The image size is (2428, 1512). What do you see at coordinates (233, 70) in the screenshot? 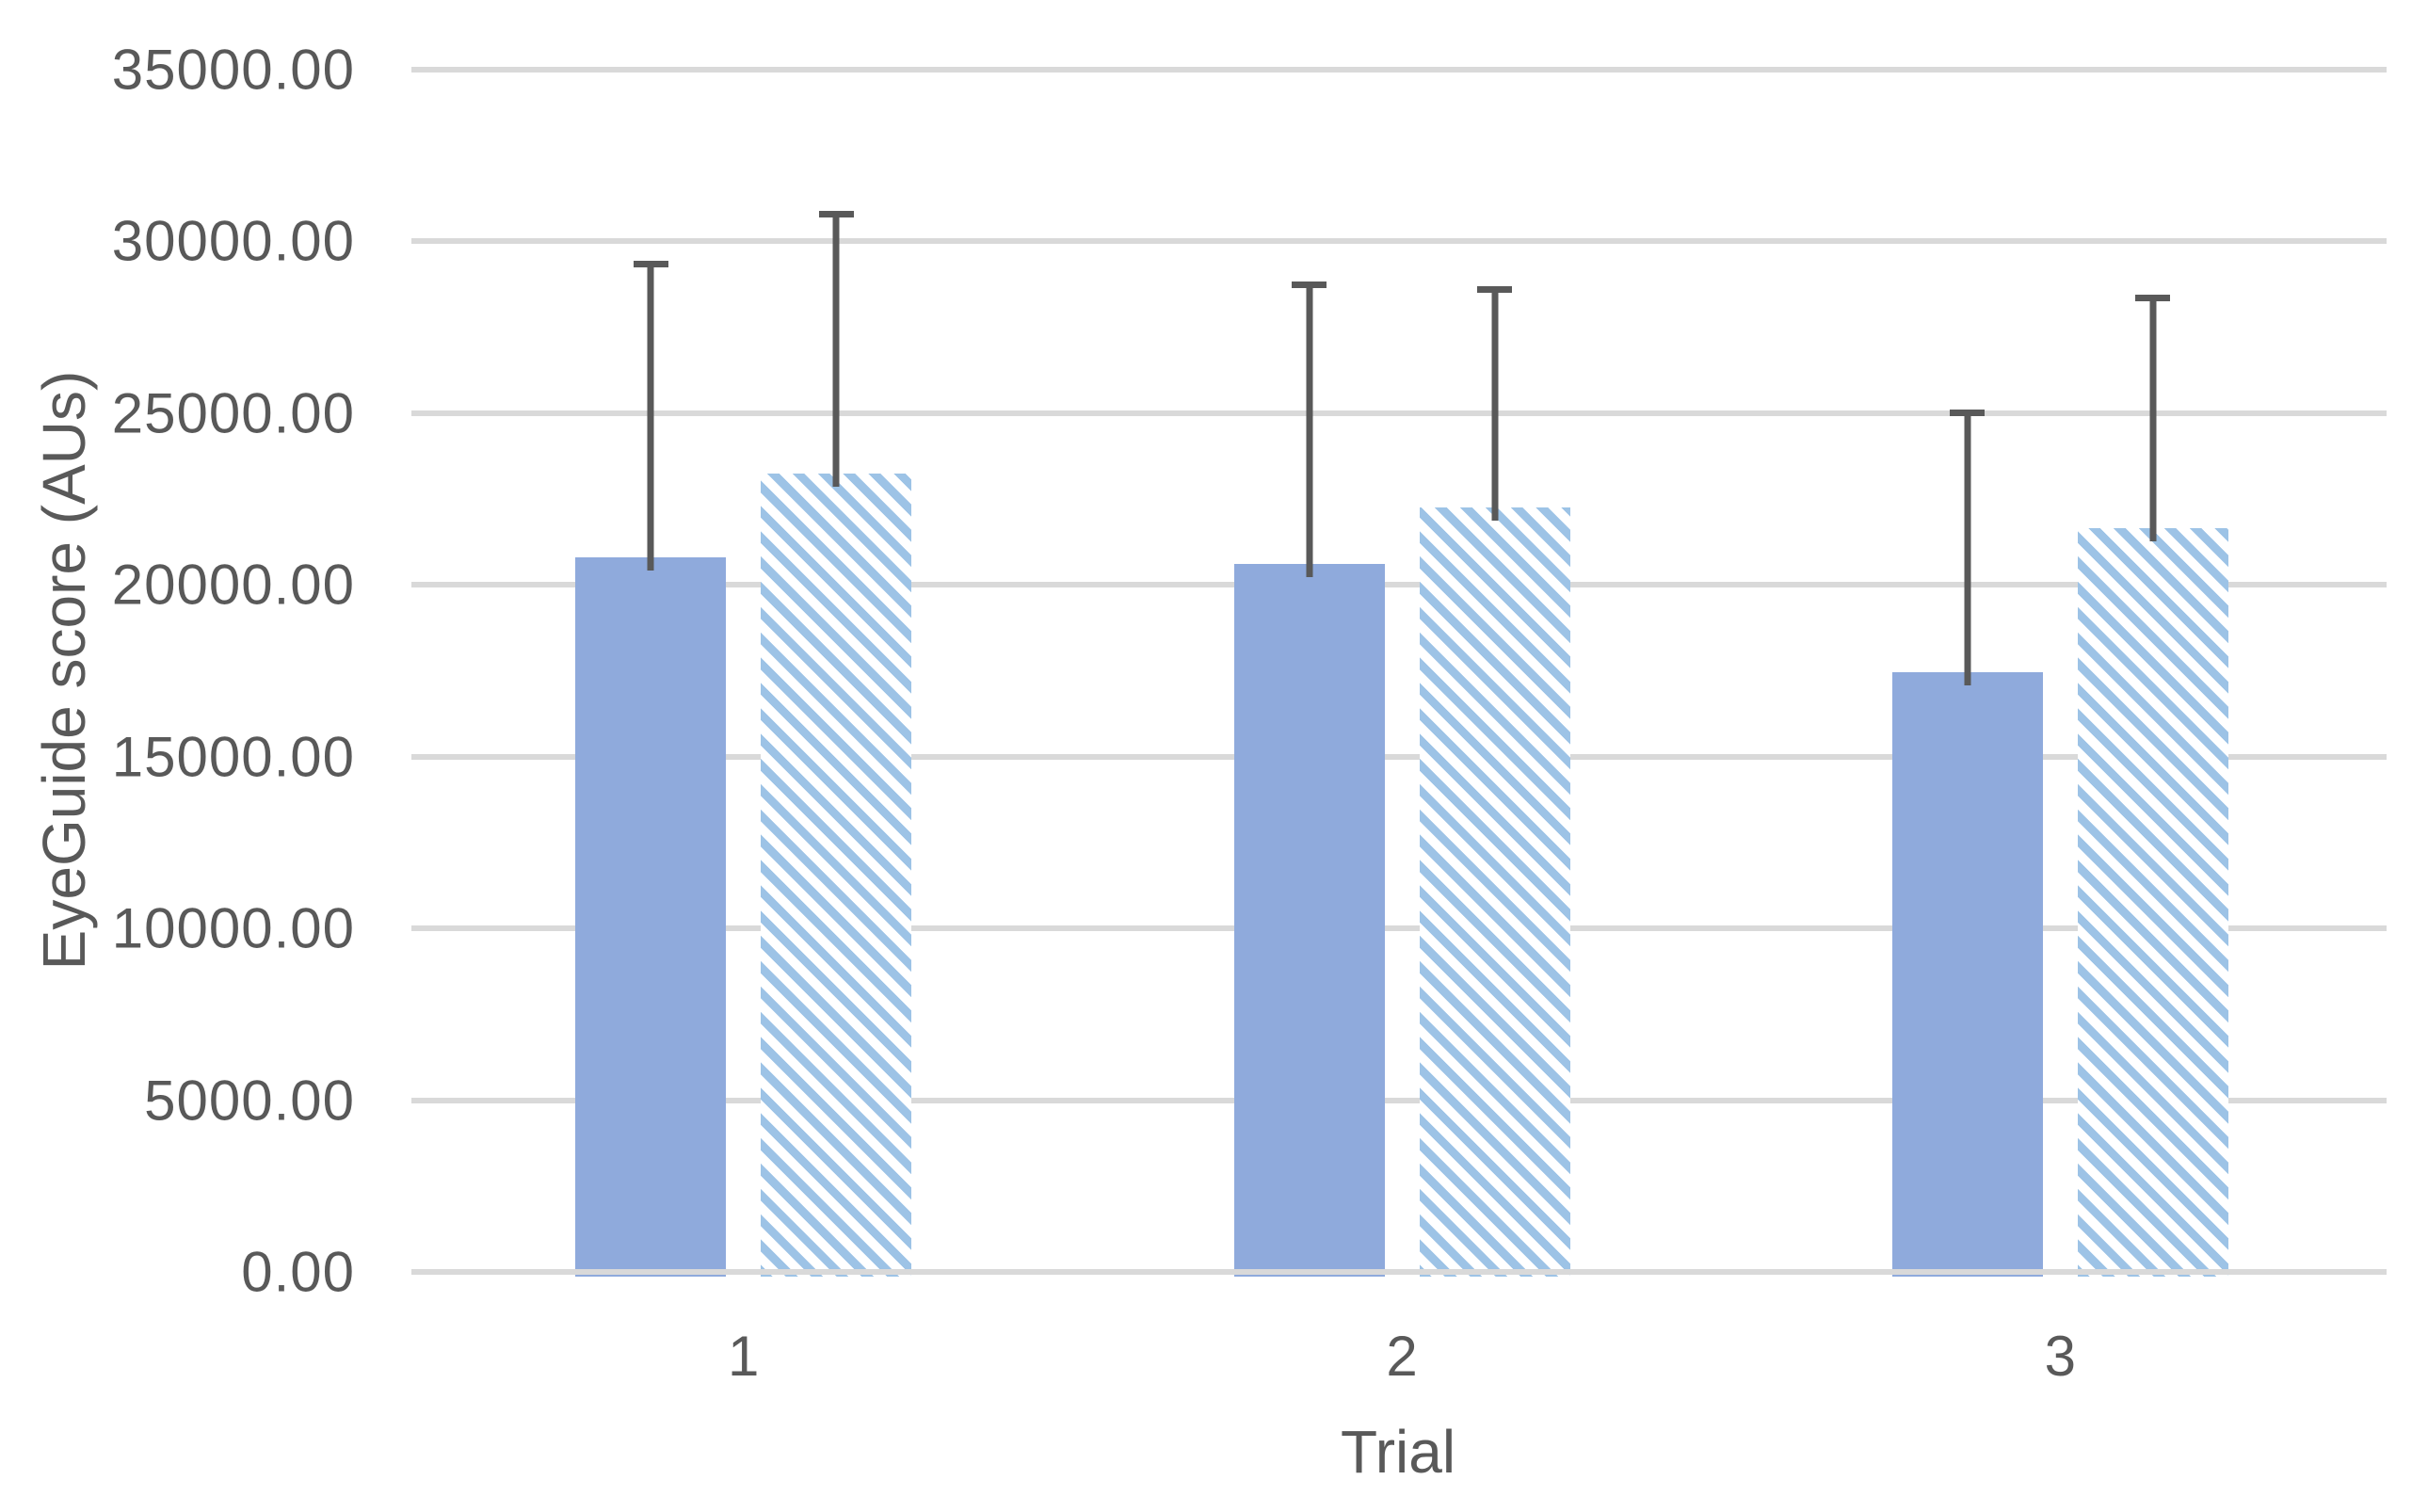
I see `y-tick-label: 35000.00` at bounding box center [233, 70].